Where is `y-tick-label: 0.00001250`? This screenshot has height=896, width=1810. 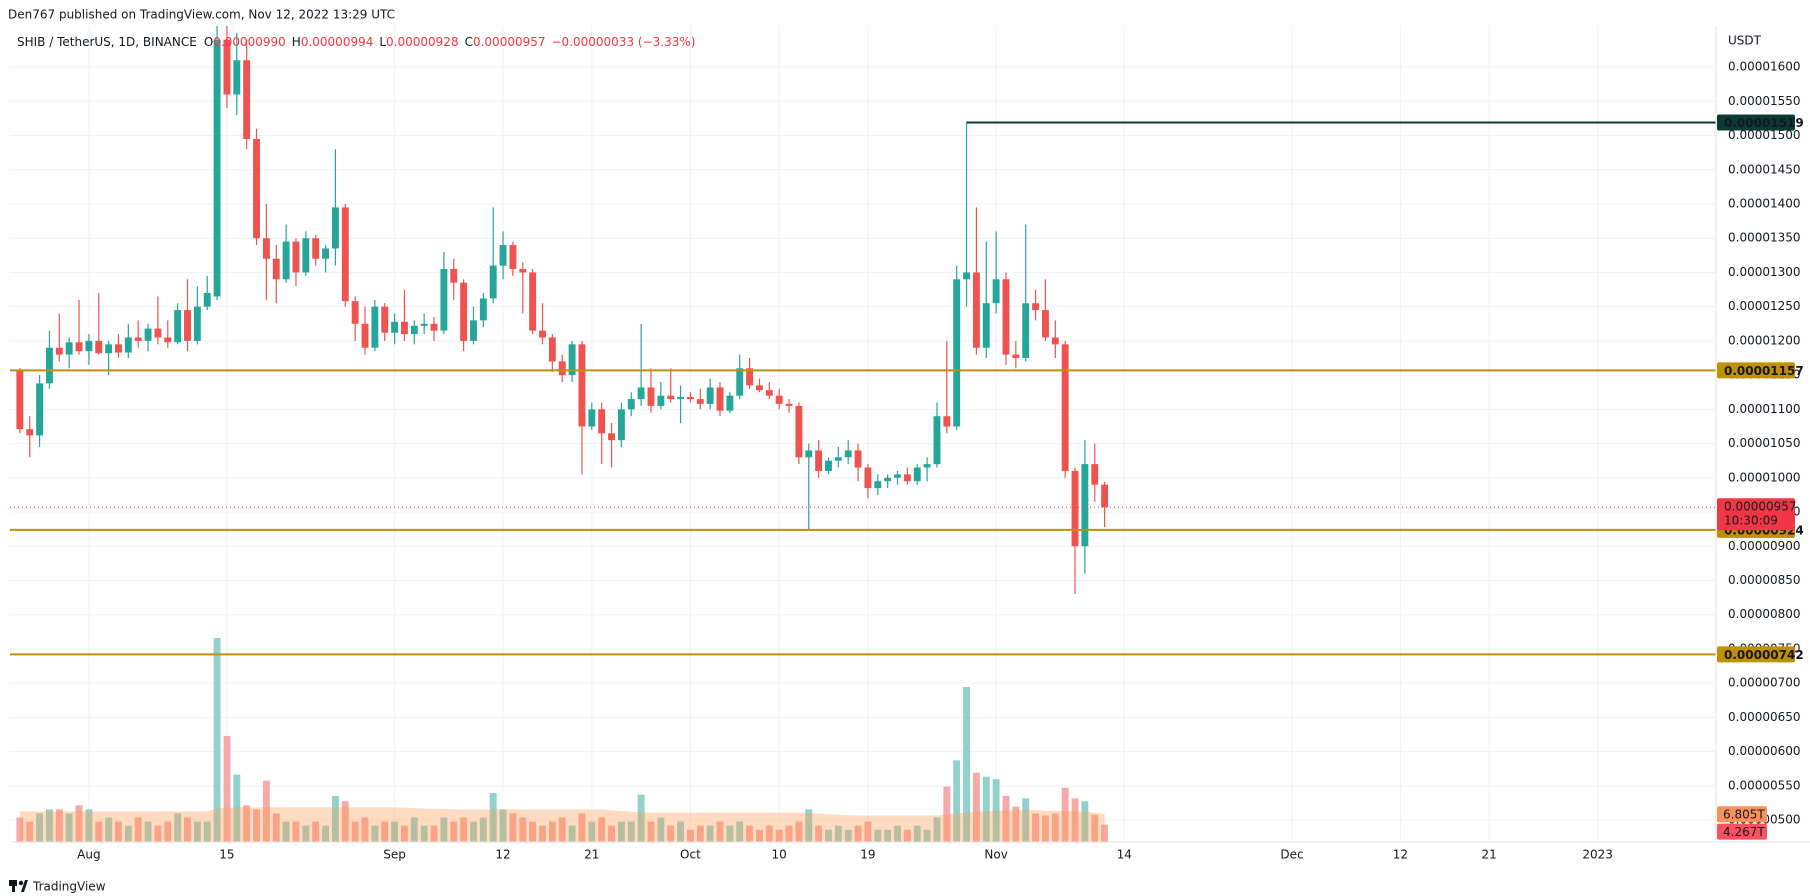
y-tick-label: 0.00001250 is located at coordinates (1764, 306).